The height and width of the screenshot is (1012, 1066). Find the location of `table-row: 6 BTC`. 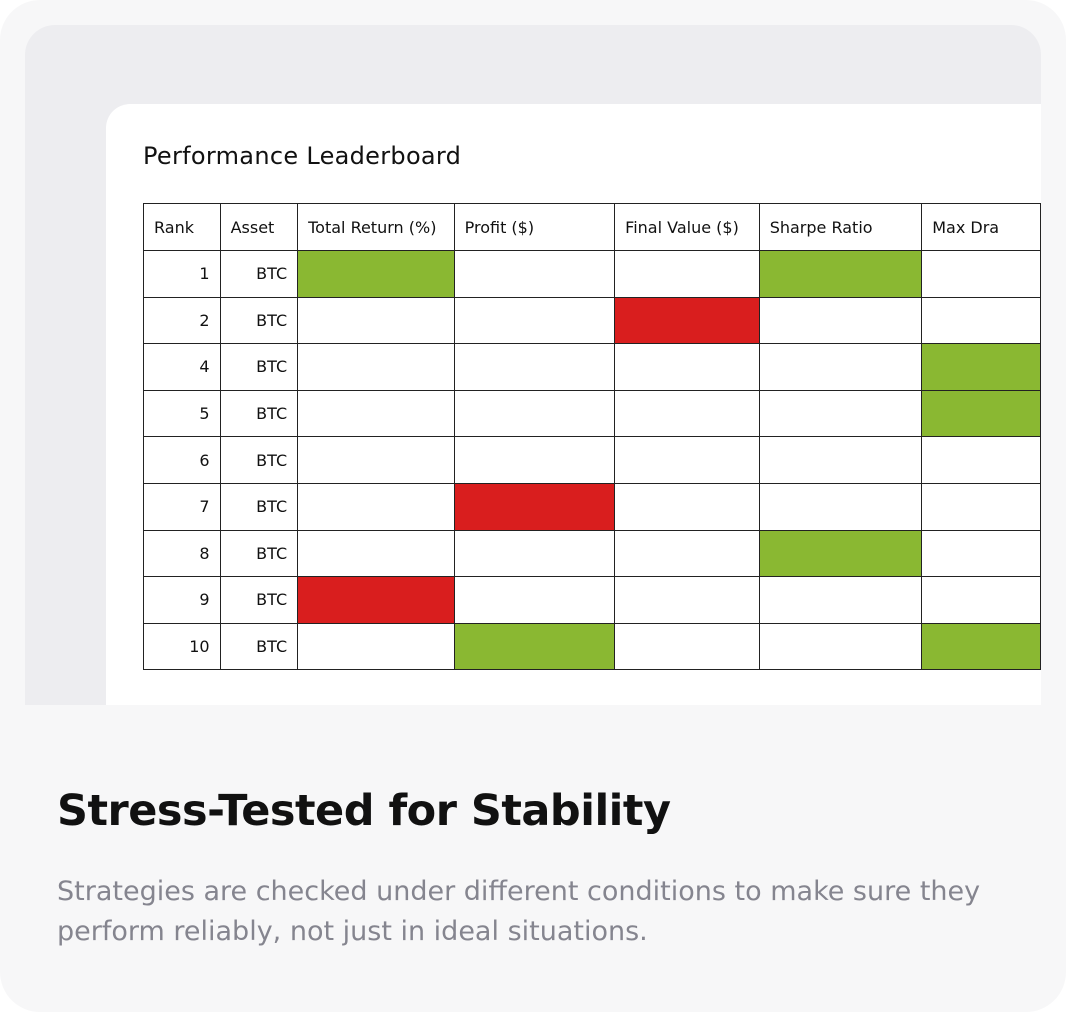

table-row: 6 BTC is located at coordinates (592, 460).